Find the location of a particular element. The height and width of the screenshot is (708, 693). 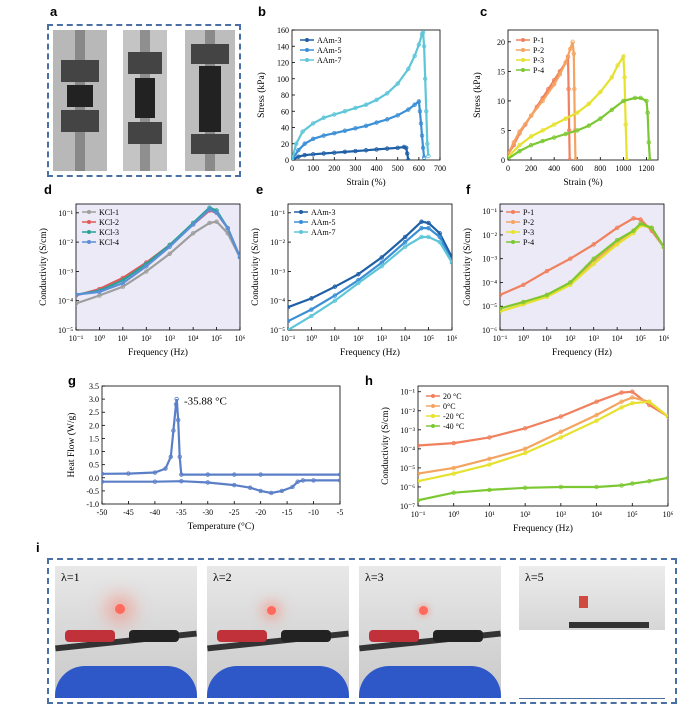

legend-entry: AAm-3 is located at coordinates (329, 40).